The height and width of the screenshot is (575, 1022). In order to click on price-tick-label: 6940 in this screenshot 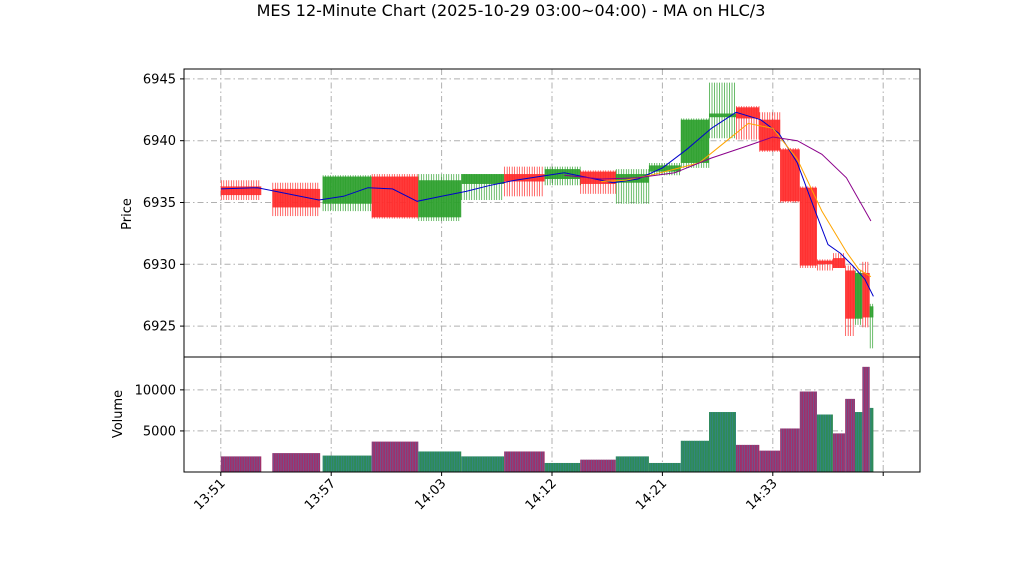, I will do `click(159, 141)`.